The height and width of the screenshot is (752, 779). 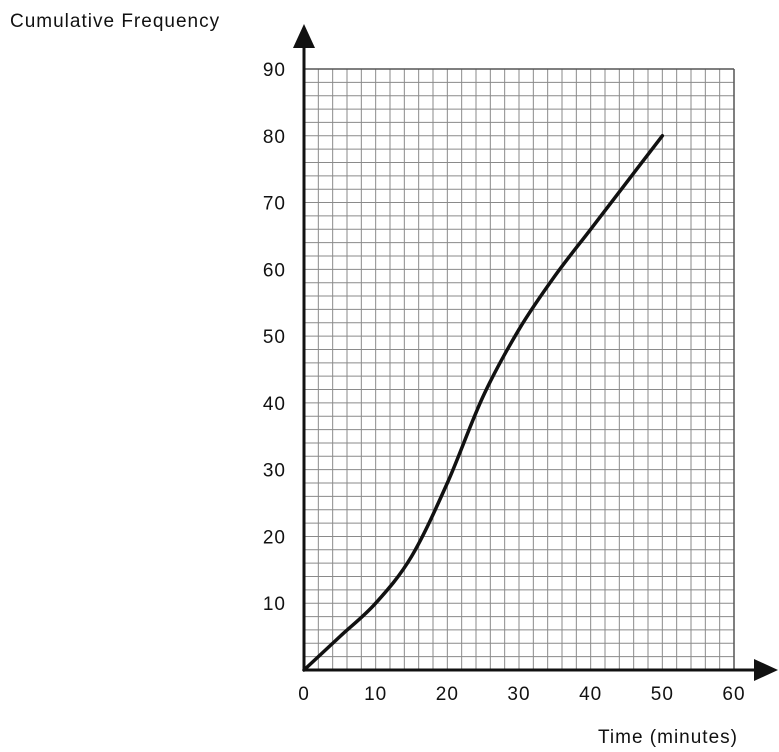 I want to click on y-tick-label: 50, so click(x=274, y=337).